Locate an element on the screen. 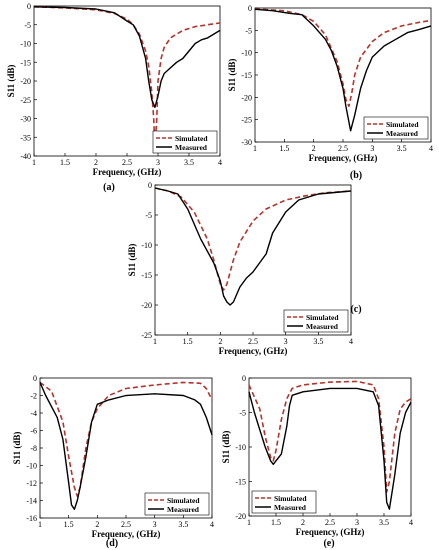 This screenshot has height=550, width=439. y-tick-label: -6 is located at coordinates (33, 431).